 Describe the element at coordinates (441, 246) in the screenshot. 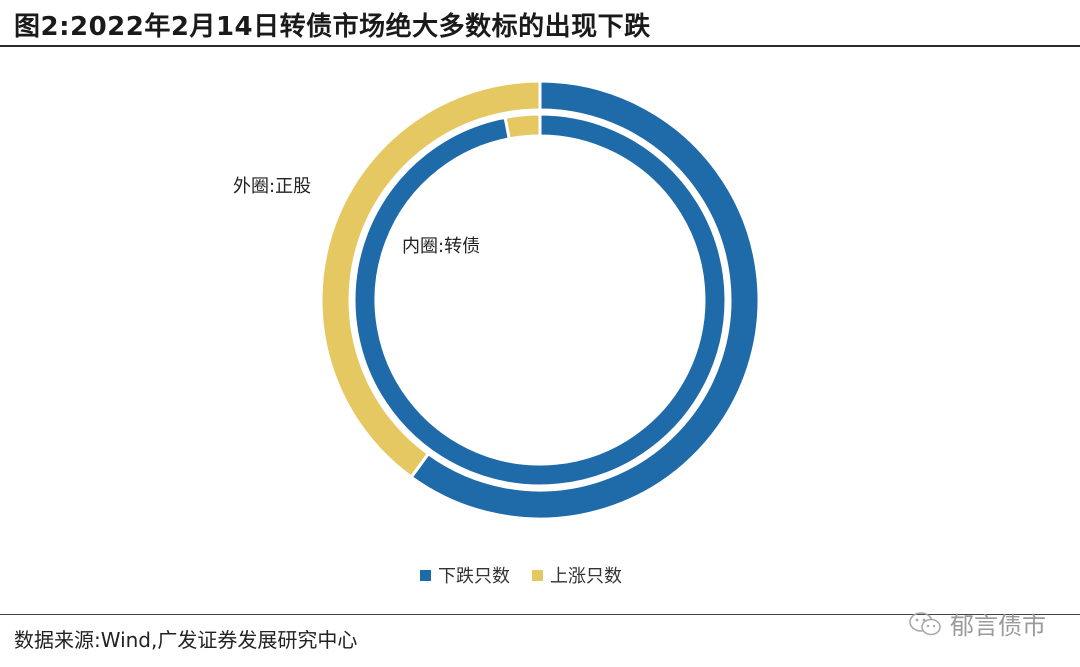

I see `inner-ring-label: 内圈:转债` at that location.